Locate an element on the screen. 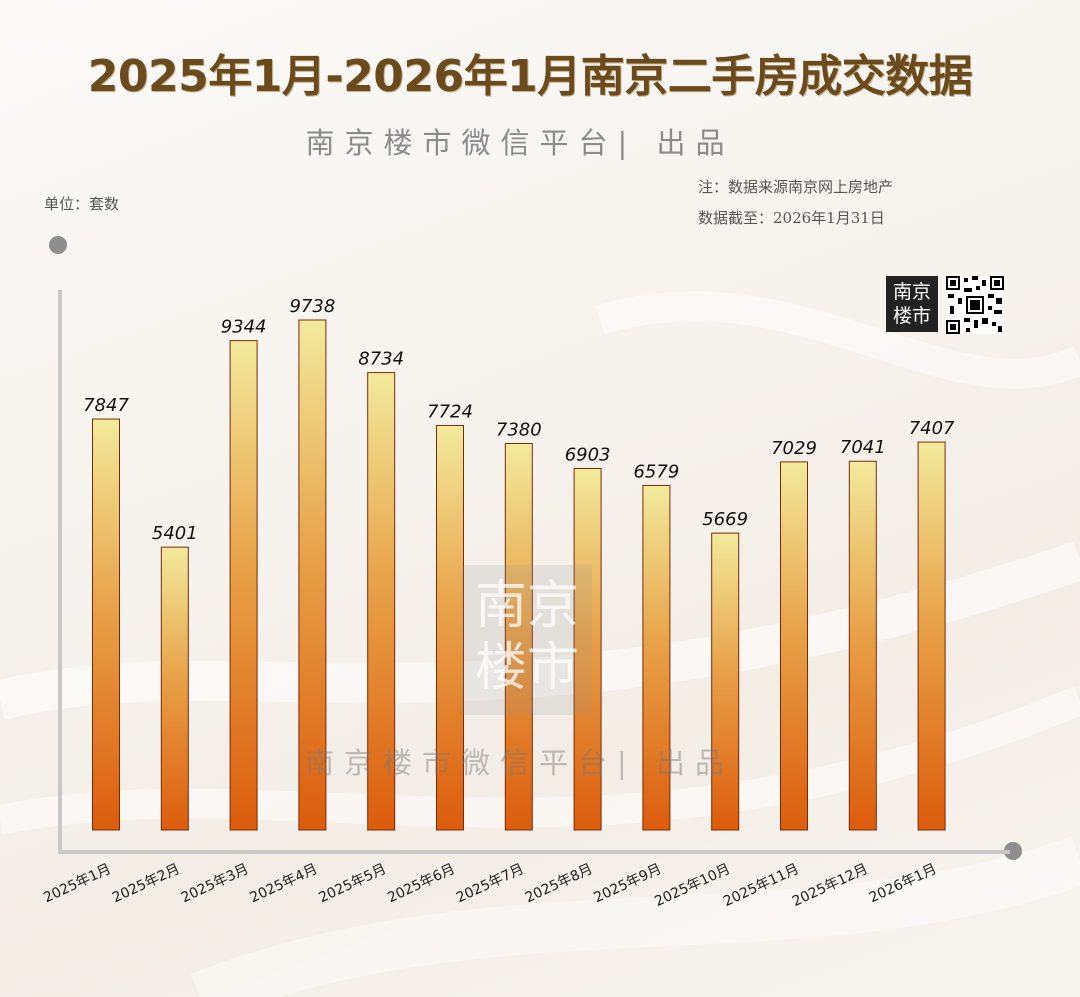 The height and width of the screenshot is (997, 1080). x-tick-label-11: 2025年11月 is located at coordinates (761, 885).